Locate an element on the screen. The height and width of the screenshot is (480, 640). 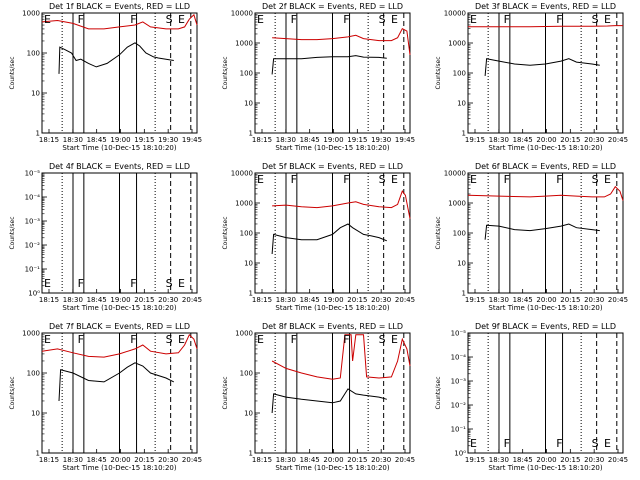
panel-title: Det 1f BLACK = Events, RED = LLD is located at coordinates (119, 6).